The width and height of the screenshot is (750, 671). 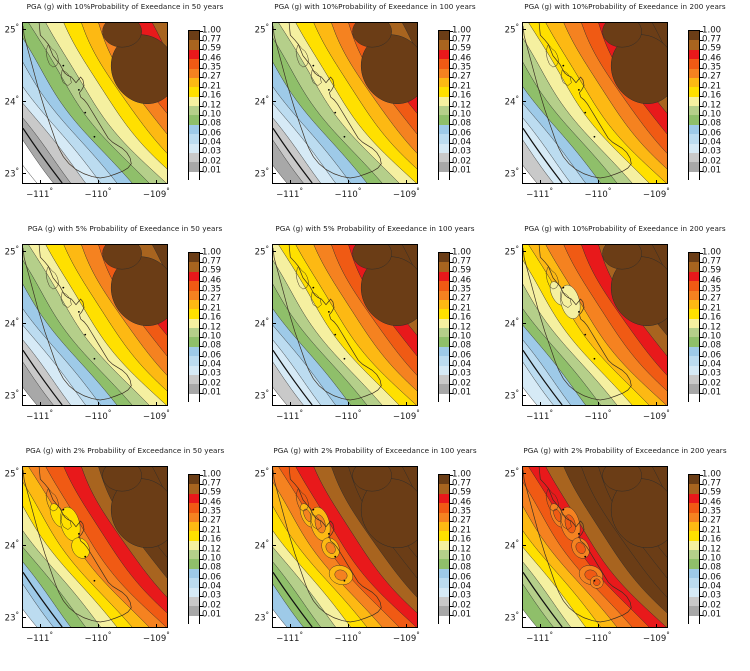 What do you see at coordinates (87, 332) in the screenshot?
I see `plot-area: 25° 24° 23° −111° −110° −109°` at bounding box center [87, 332].